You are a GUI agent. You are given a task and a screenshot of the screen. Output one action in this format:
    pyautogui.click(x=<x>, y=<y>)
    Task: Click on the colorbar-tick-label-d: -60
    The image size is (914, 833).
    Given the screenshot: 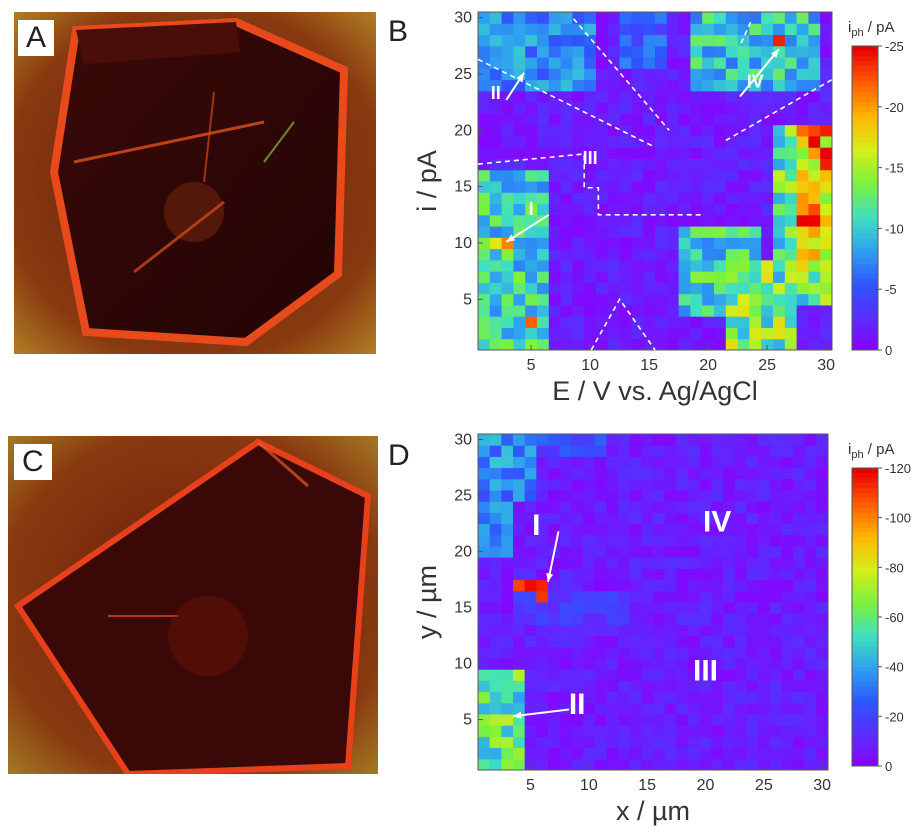 What is the action you would take?
    pyautogui.click(x=894, y=617)
    